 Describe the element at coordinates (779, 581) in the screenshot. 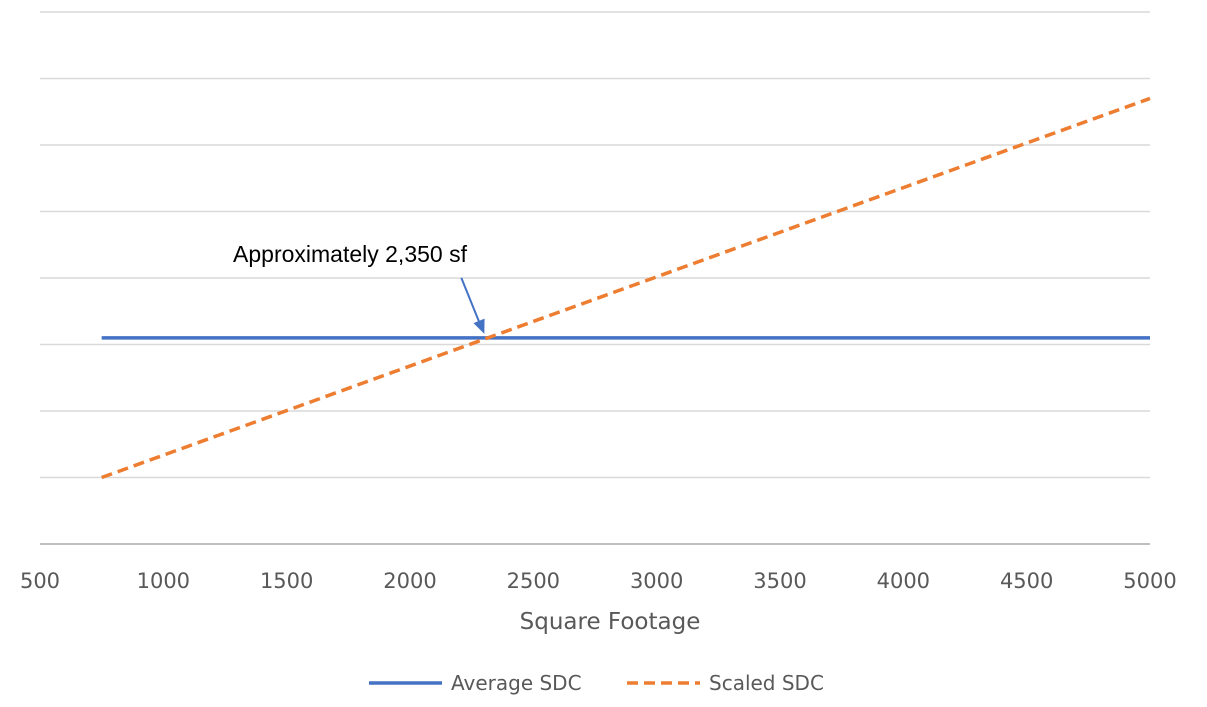

I see `x-tick-label: 3500` at that location.